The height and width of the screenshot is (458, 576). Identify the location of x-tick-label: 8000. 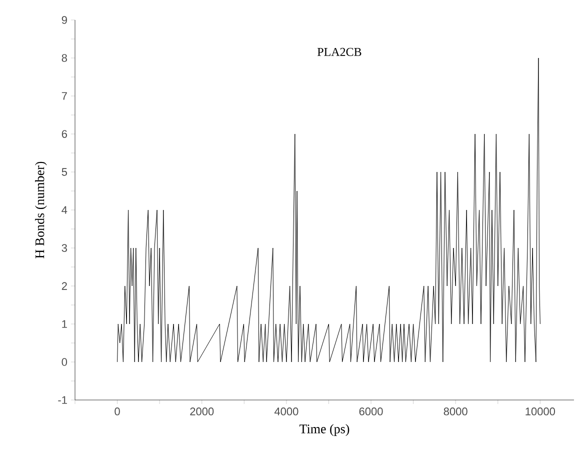
(456, 412).